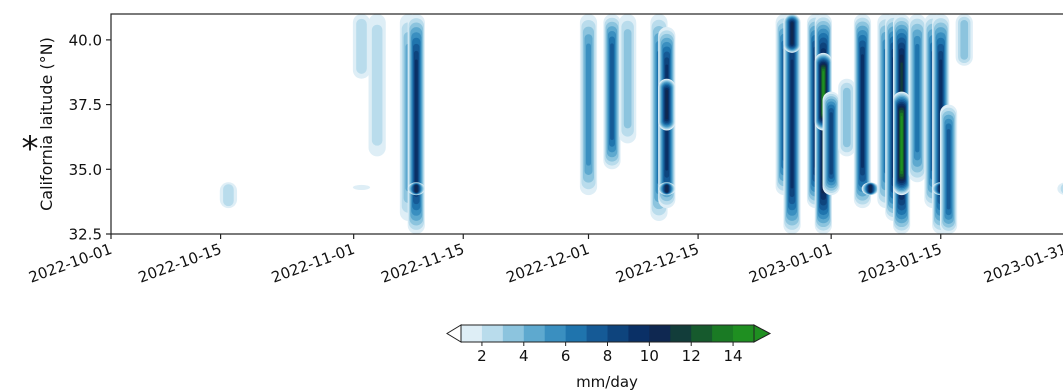 The height and width of the screenshot is (391, 1063). What do you see at coordinates (566, 356) in the screenshot?
I see `colorbar-tick-label: 6` at bounding box center [566, 356].